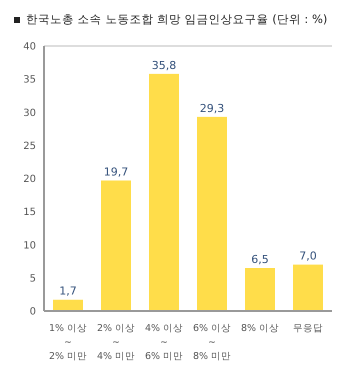 The height and width of the screenshot is (380, 350). What do you see at coordinates (29, 246) in the screenshot?
I see `y-tick-label: 10` at bounding box center [29, 246].